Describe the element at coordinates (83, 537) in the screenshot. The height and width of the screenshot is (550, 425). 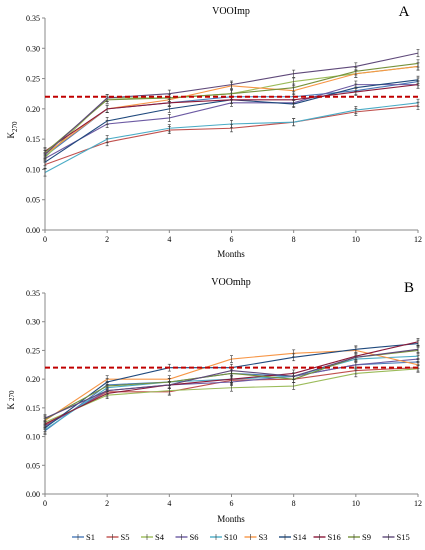
I see `legend-item-s1: S1` at that location.